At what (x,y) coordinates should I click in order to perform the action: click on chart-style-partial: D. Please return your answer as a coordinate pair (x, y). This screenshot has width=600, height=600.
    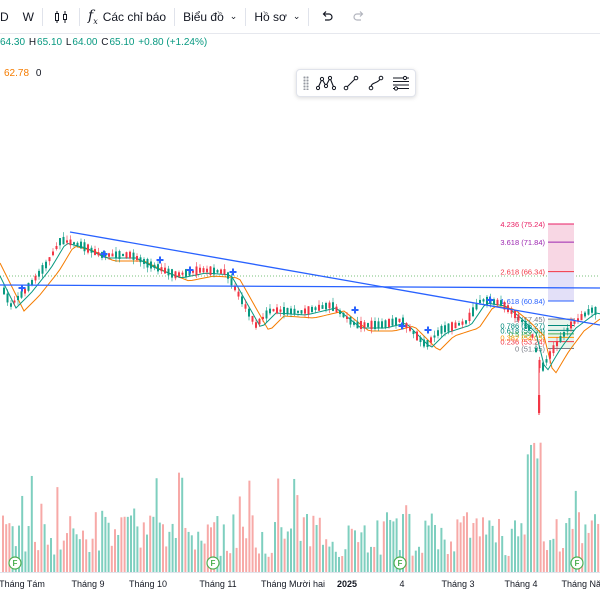
    Looking at the image, I should click on (4, 16).